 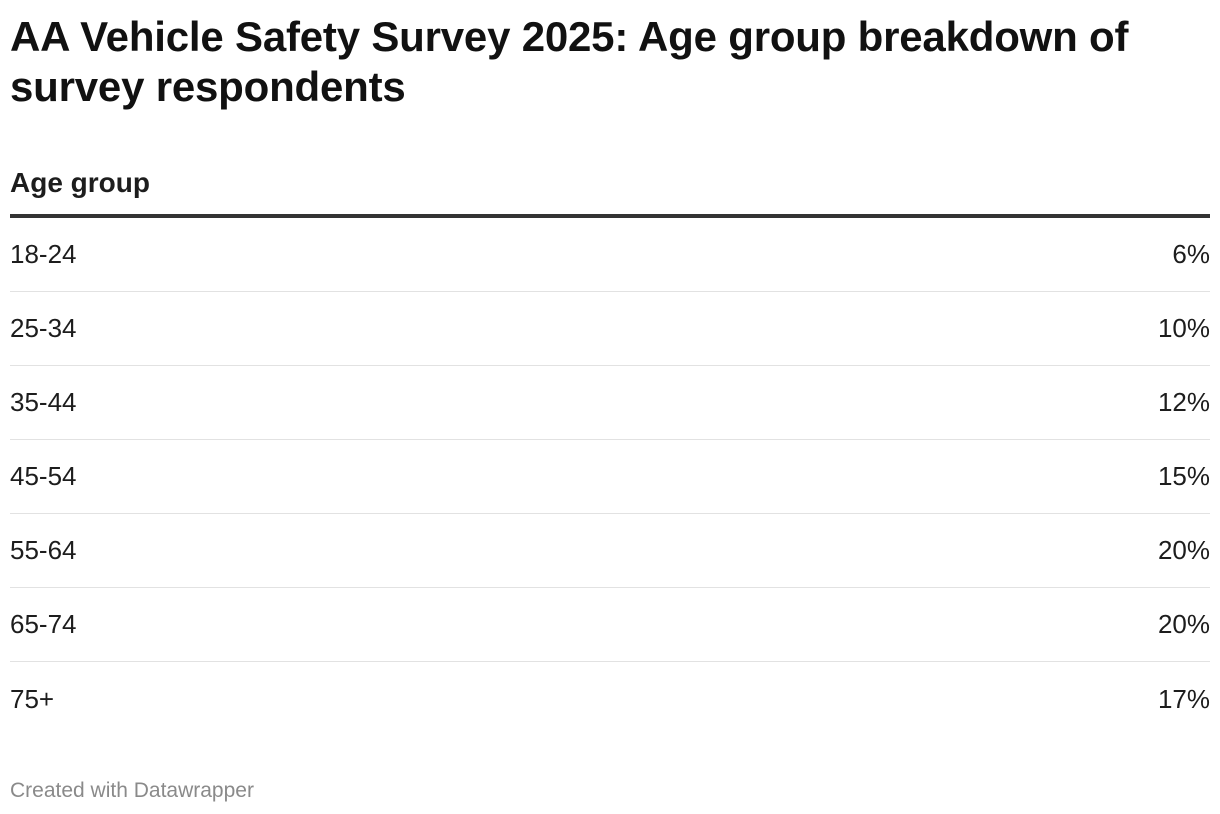 What do you see at coordinates (132, 790) in the screenshot?
I see `datawrapper-credit: Created with Datawrapper` at bounding box center [132, 790].